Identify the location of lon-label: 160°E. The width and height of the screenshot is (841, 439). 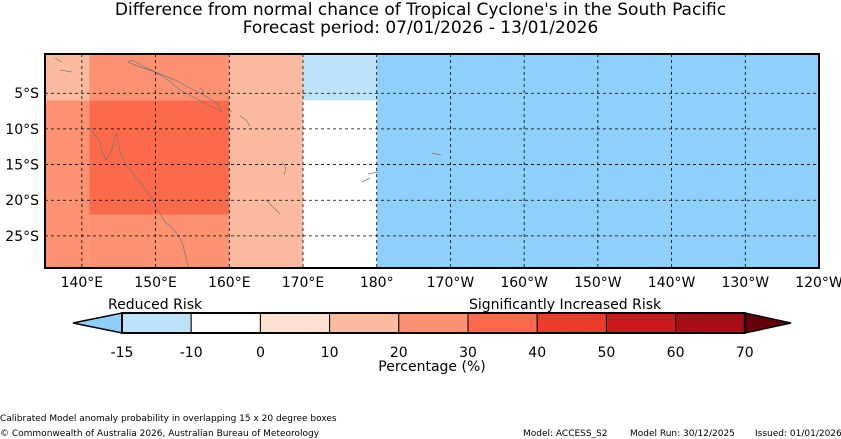
(229, 283).